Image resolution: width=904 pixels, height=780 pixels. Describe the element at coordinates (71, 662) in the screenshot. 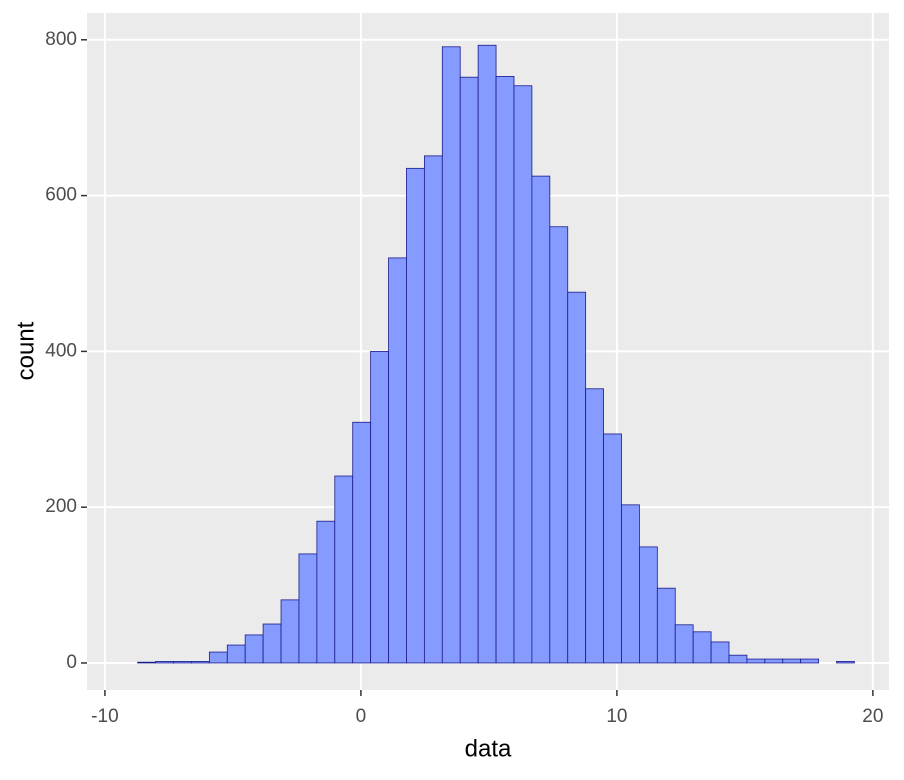

I see `y-tick-label: 0` at that location.